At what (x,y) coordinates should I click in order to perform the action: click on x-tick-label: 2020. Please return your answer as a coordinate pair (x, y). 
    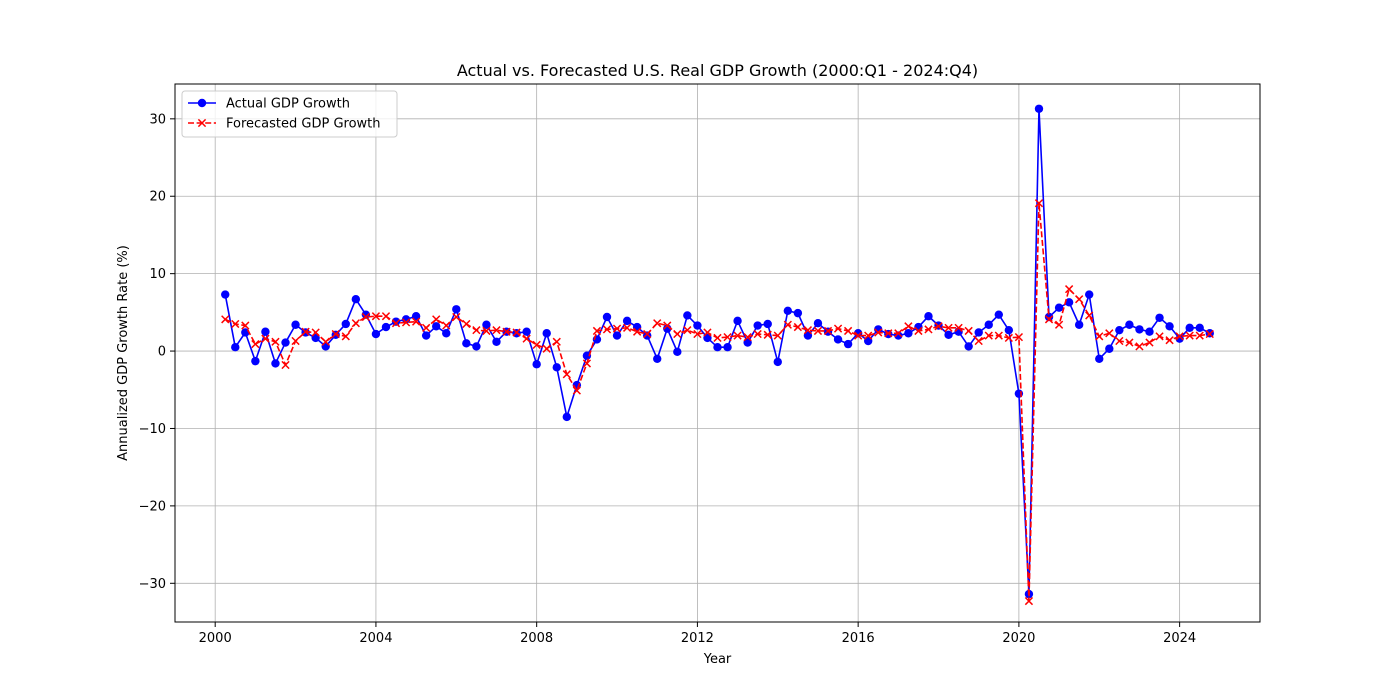
    Looking at the image, I should click on (1018, 638).